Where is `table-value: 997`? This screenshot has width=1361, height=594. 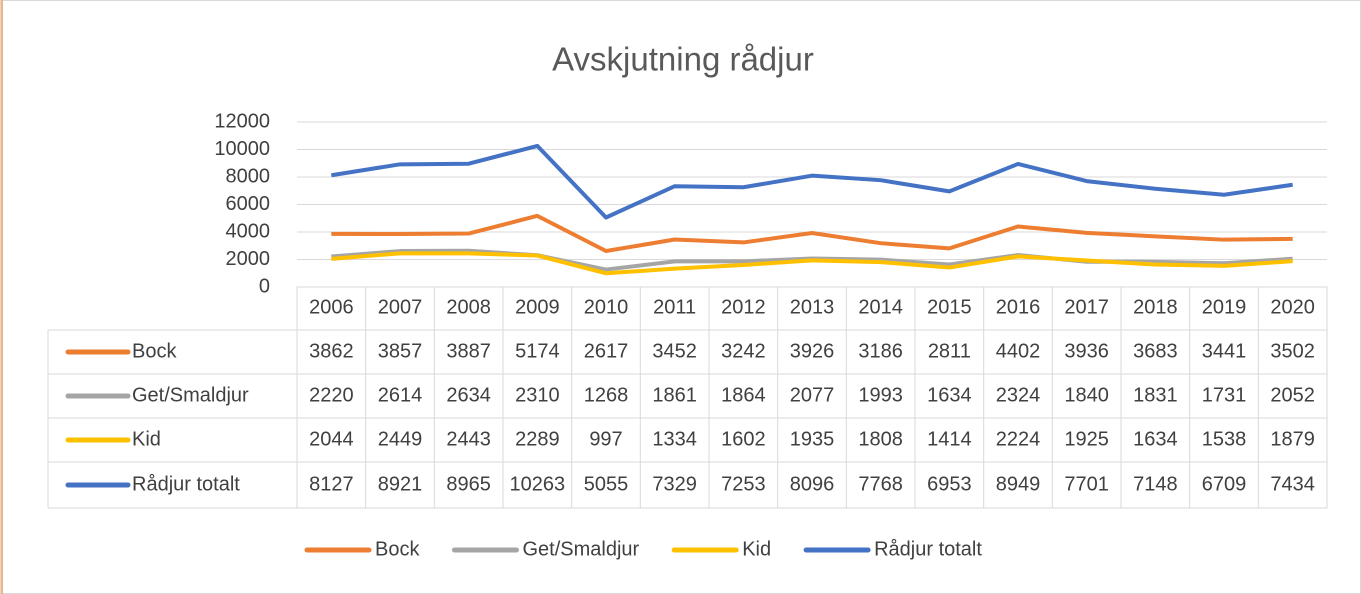
table-value: 997 is located at coordinates (605, 439).